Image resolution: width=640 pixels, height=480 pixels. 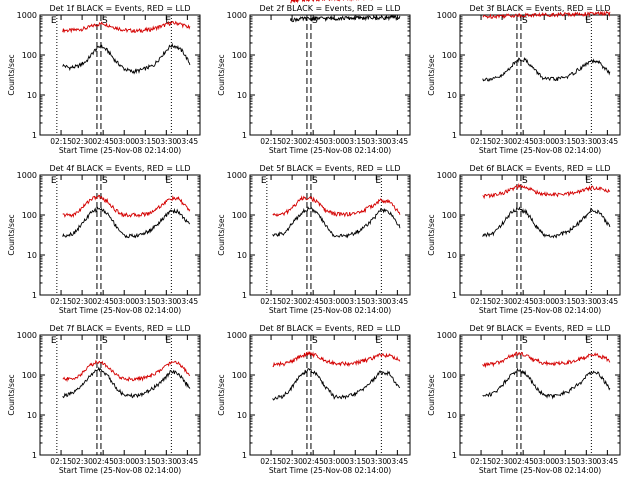 I want to click on panel-title: Det 5f BLACK = Events, RED = LLD, so click(x=329, y=168).